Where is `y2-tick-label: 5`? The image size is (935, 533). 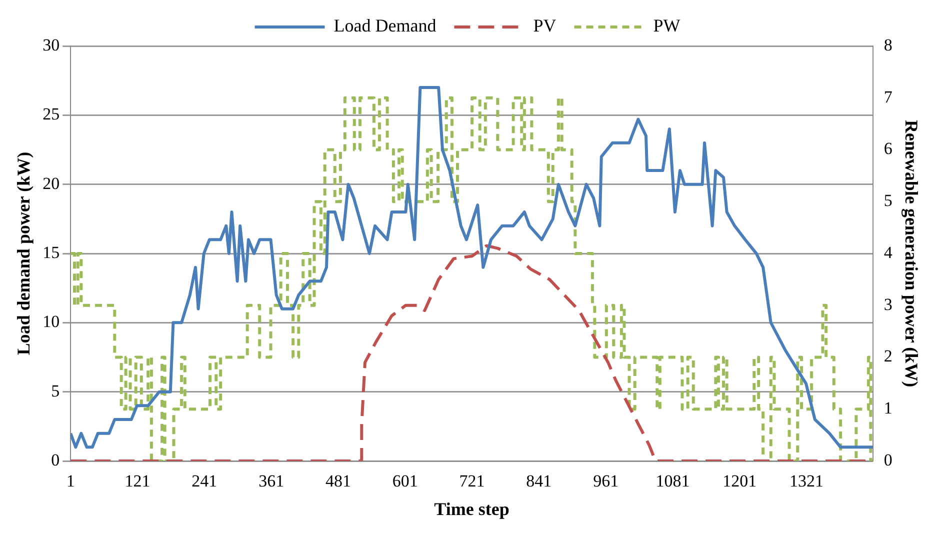 y2-tick-label: 5 is located at coordinates (888, 200).